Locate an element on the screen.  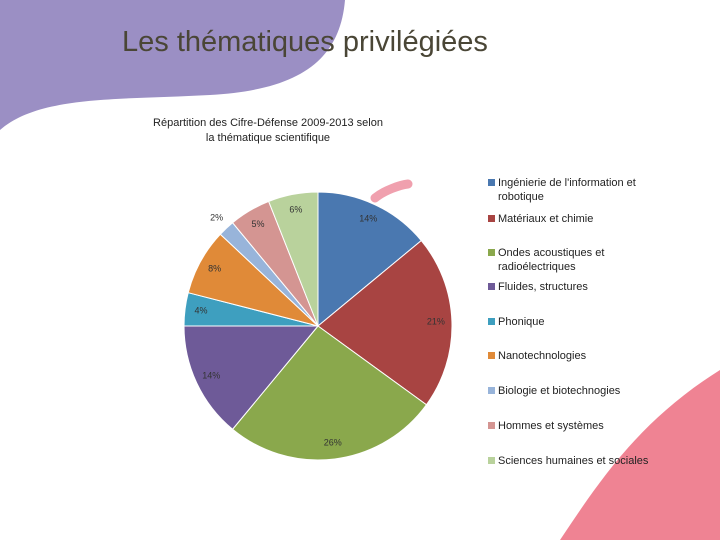
legend-item: Fluides, structures is located at coordinates (538, 287).